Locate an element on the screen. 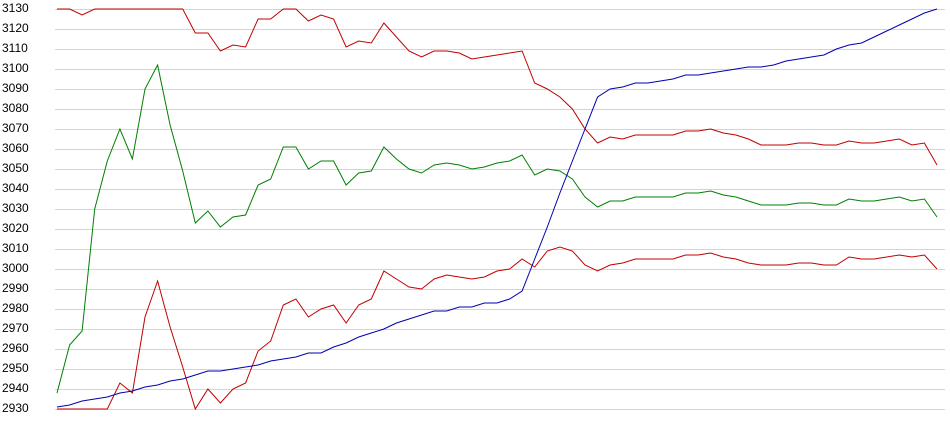 Image resolution: width=950 pixels, height=440 pixels. y-tick-label: 3000 is located at coordinates (15, 268).